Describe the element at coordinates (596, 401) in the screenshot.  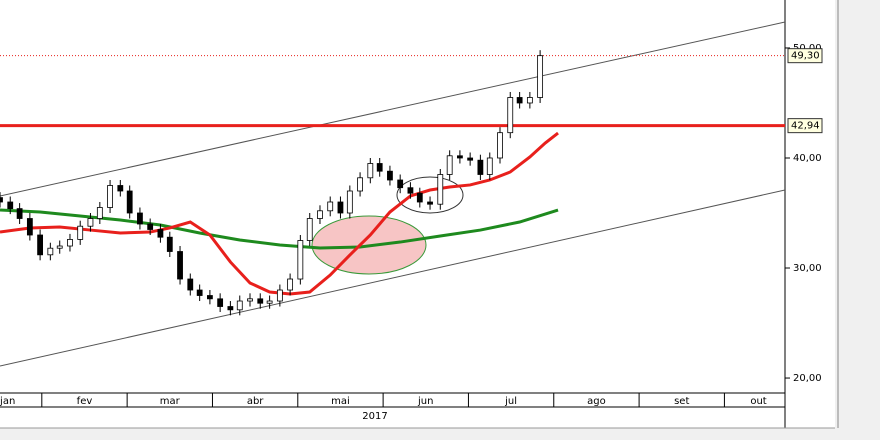
I see `x-tick-label: ago` at that location.